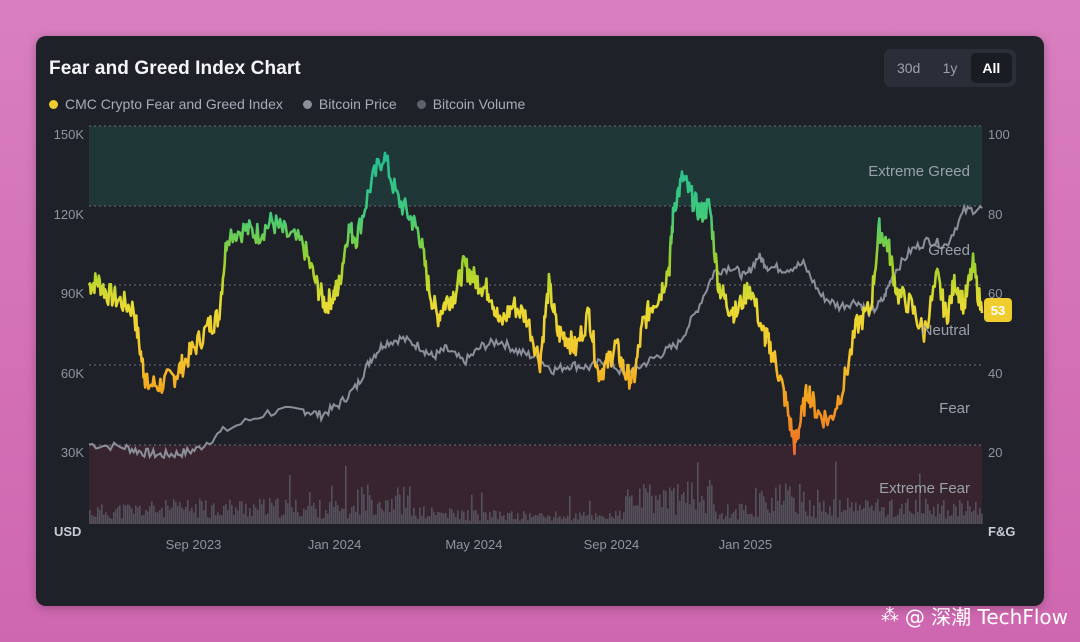 The image size is (1080, 642). What do you see at coordinates (998, 310) in the screenshot?
I see `current-value-text: 53` at bounding box center [998, 310].